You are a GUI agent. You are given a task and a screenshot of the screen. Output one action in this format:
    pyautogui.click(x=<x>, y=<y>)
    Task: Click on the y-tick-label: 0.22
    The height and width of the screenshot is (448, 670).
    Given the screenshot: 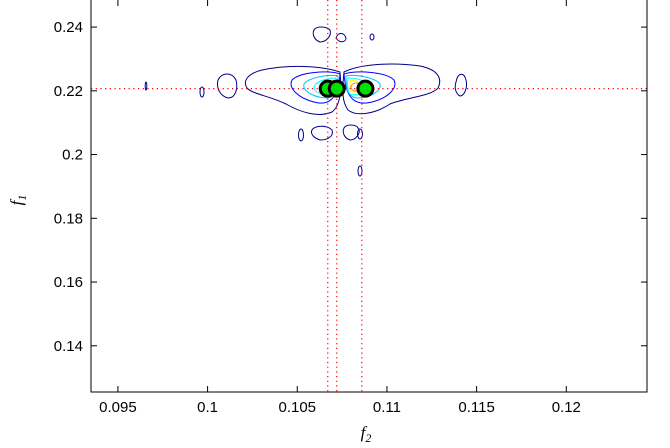 What is the action you would take?
    pyautogui.click(x=68, y=91)
    